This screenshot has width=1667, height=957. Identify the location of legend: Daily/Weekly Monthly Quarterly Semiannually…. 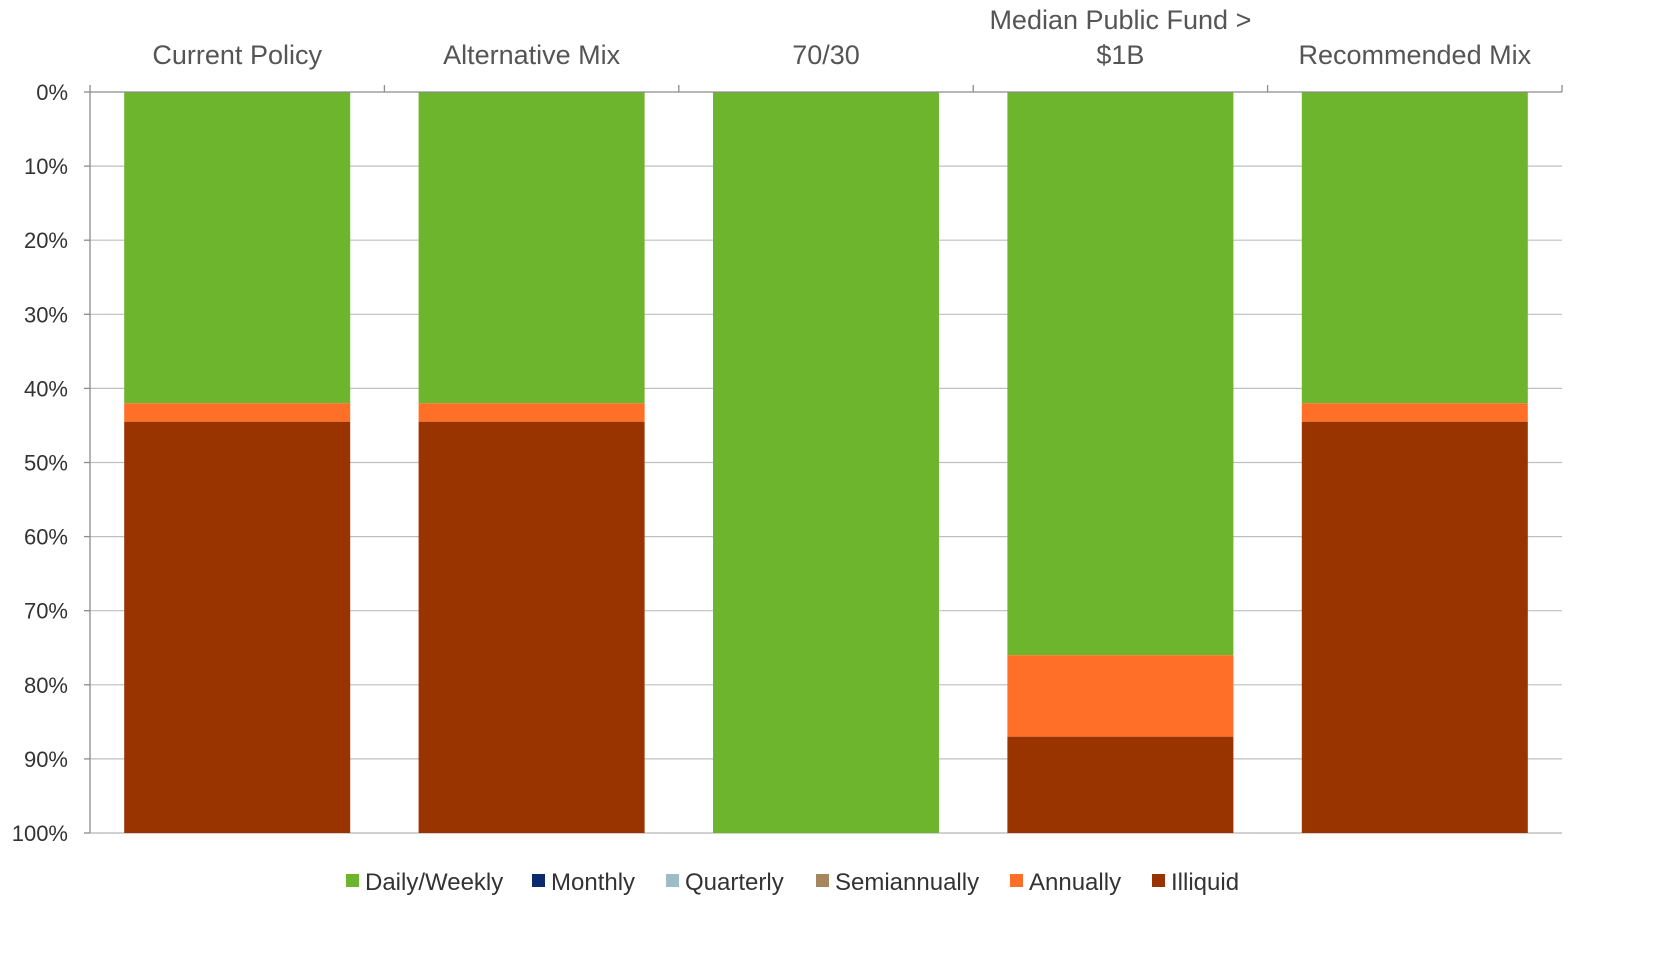
(792, 882).